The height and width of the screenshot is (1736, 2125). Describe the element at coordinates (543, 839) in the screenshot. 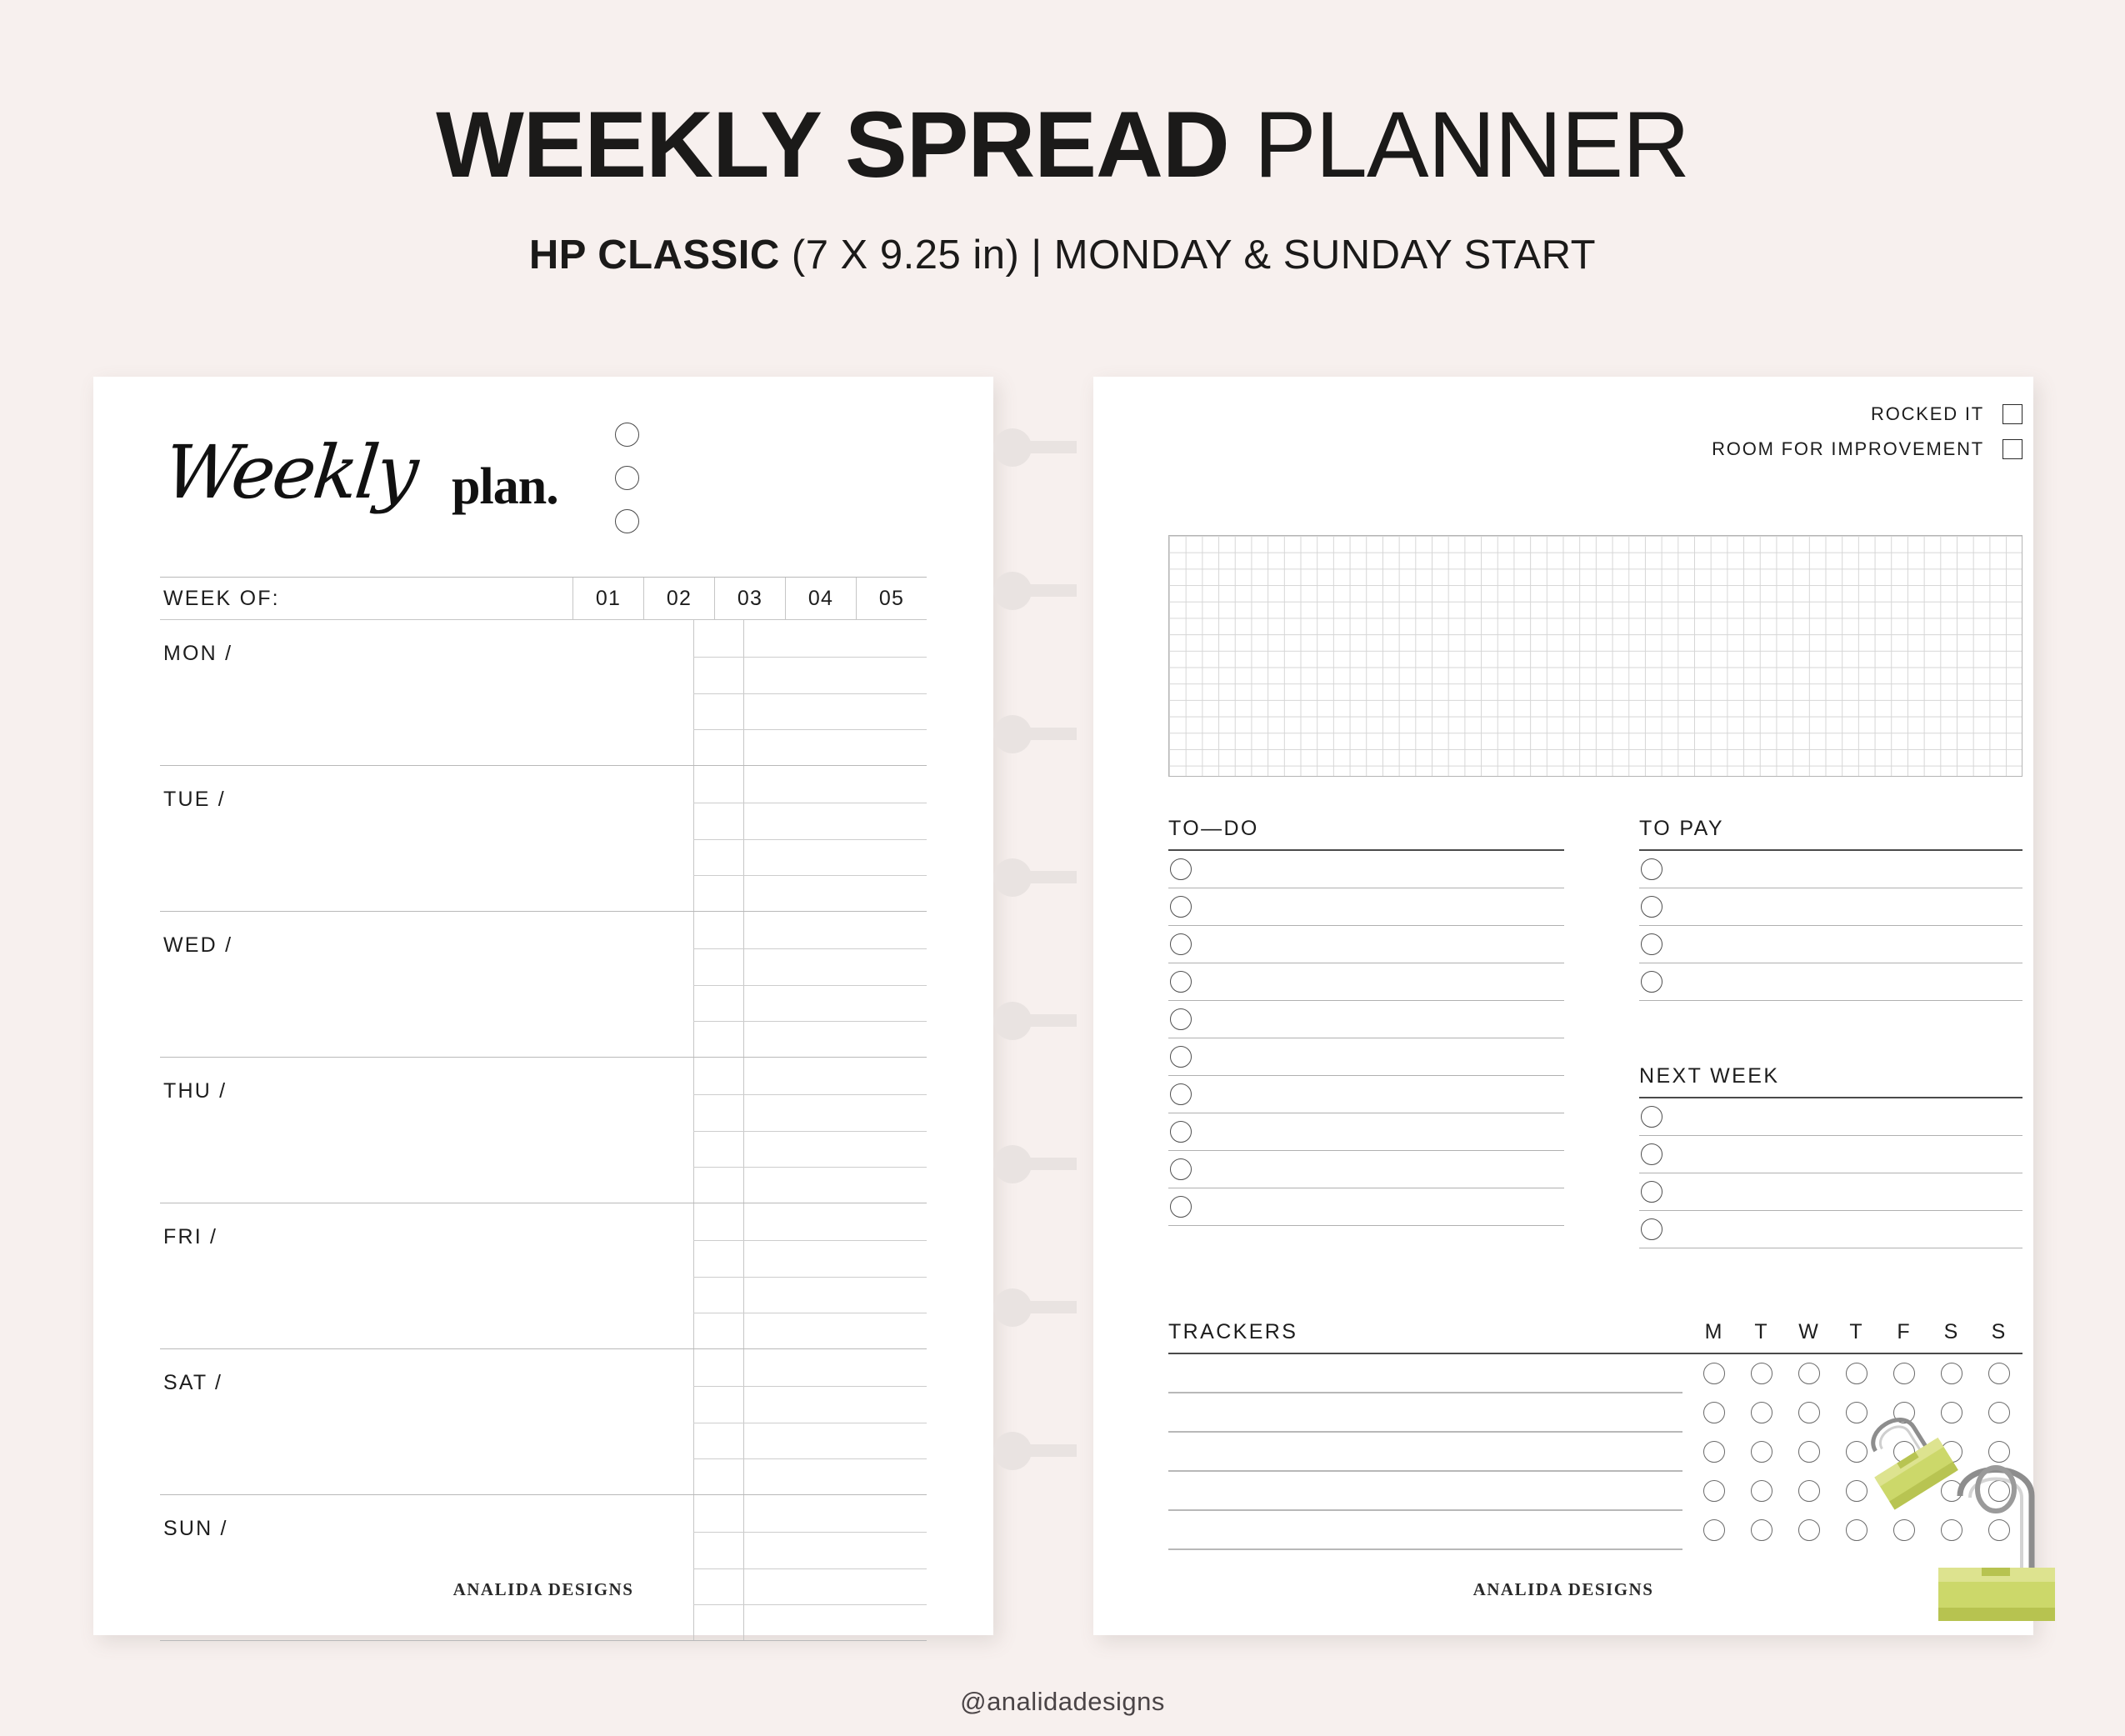

I see `day-block: TUE /` at that location.